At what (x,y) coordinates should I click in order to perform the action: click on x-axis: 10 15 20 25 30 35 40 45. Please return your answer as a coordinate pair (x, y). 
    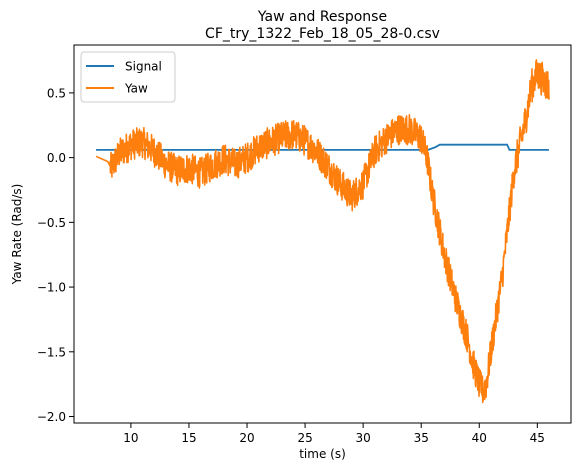
    Looking at the image, I should click on (334, 434).